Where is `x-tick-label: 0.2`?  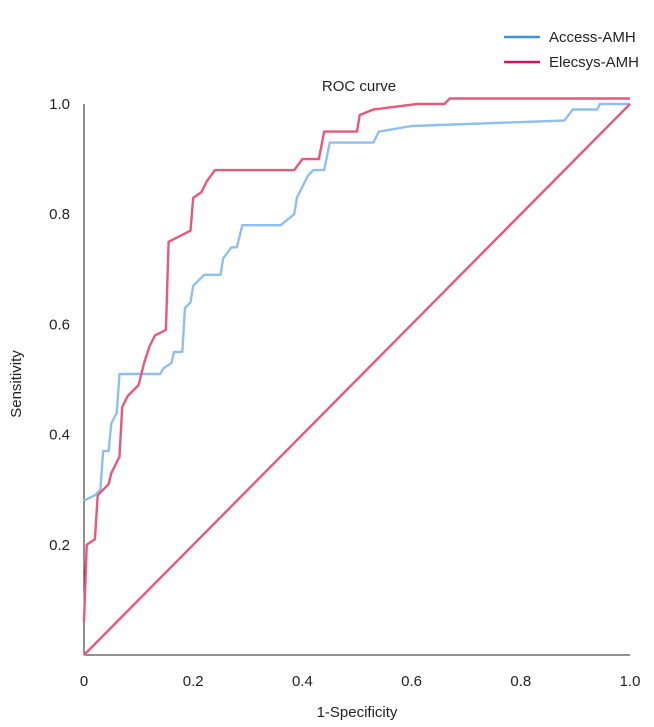
x-tick-label: 0.2 is located at coordinates (193, 681).